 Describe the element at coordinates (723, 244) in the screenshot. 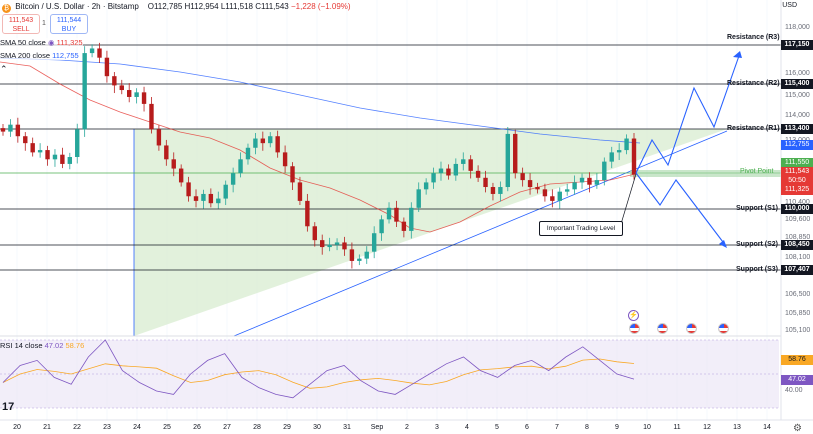

I see `bearish-arrowhead` at that location.